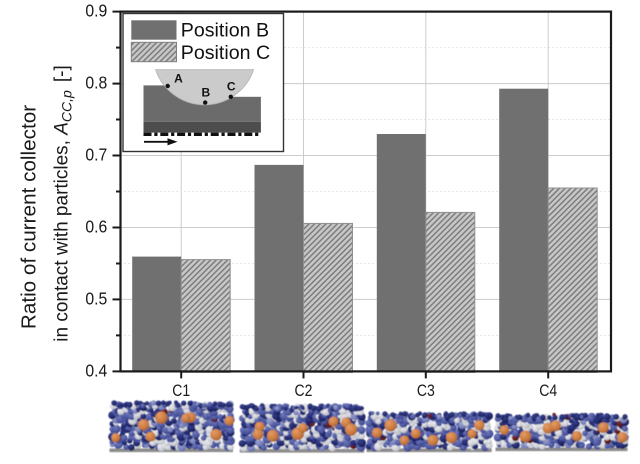 This screenshot has width=640, height=464. Describe the element at coordinates (96, 83) in the screenshot. I see `svg-text: 0.8` at that location.